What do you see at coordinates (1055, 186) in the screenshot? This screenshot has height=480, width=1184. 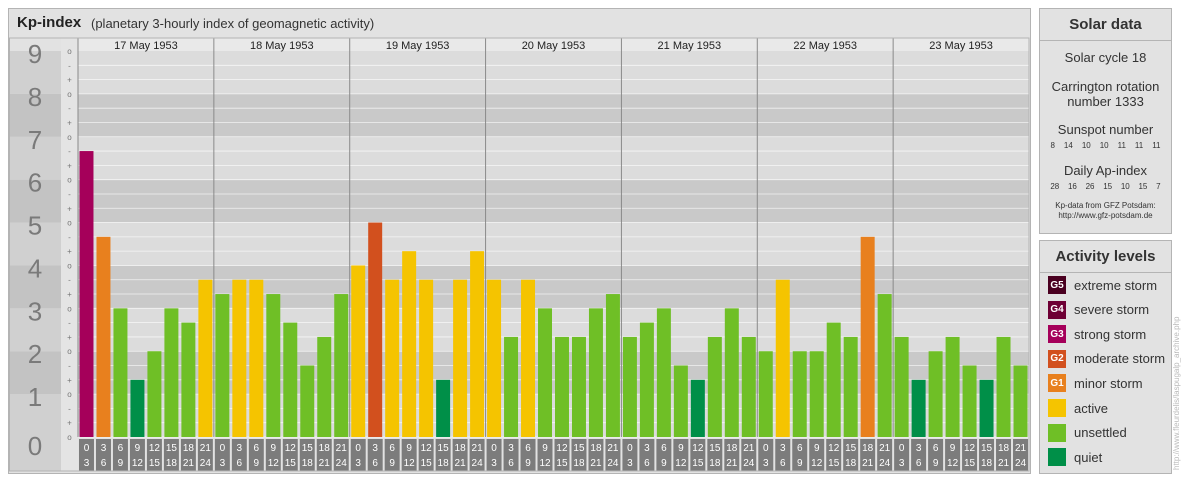 I see `ap-value: 28` at bounding box center [1055, 186].